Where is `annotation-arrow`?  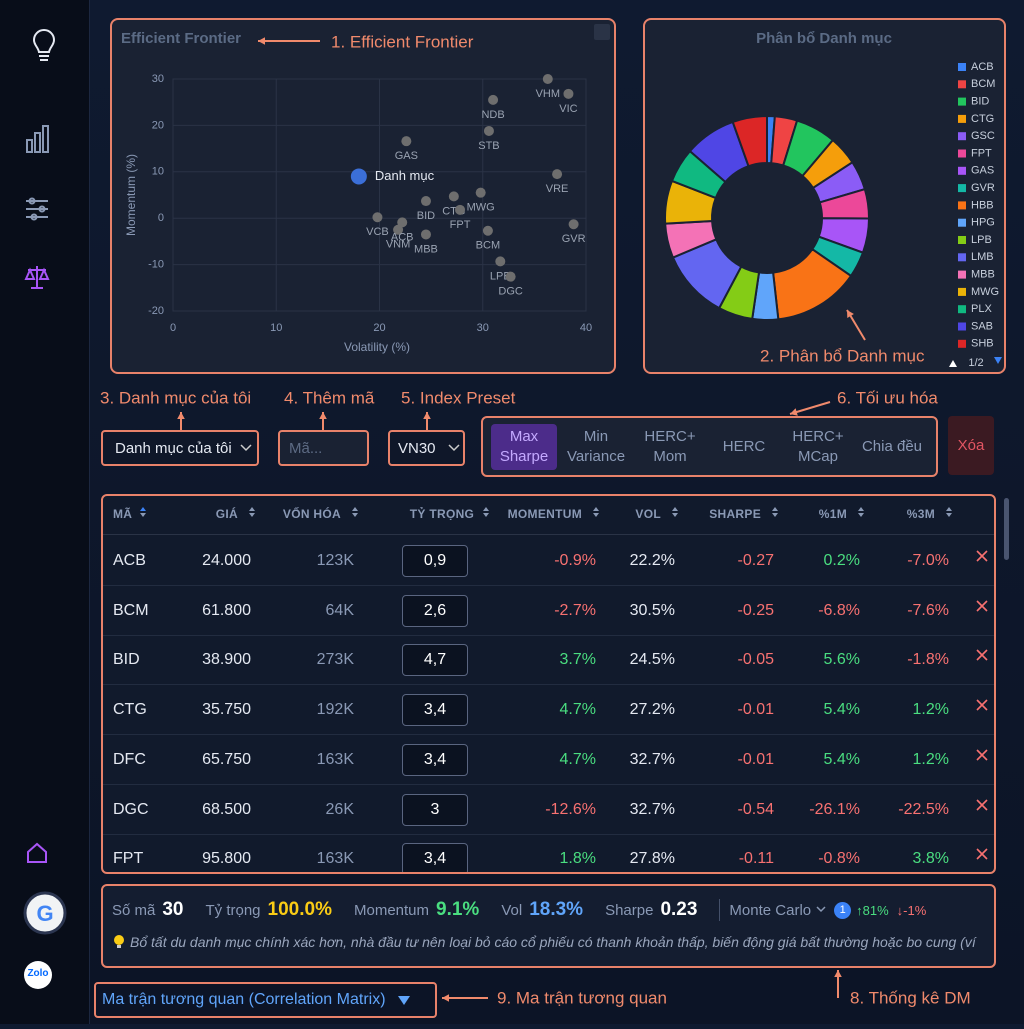 annotation-arrow is located at coordinates (810, 408).